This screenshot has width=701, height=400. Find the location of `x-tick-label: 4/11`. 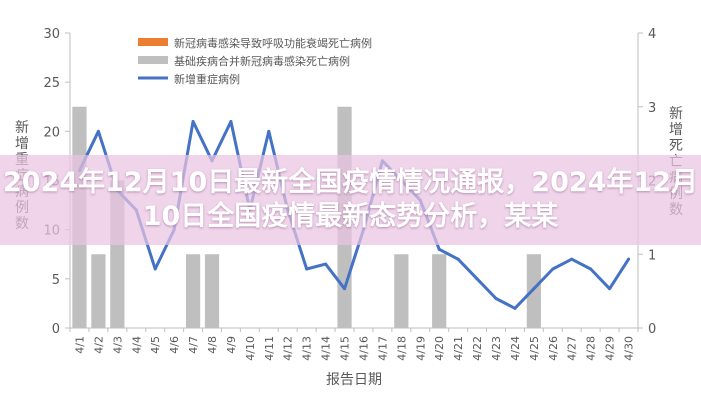

x-tick-label: 4/11 is located at coordinates (269, 348).